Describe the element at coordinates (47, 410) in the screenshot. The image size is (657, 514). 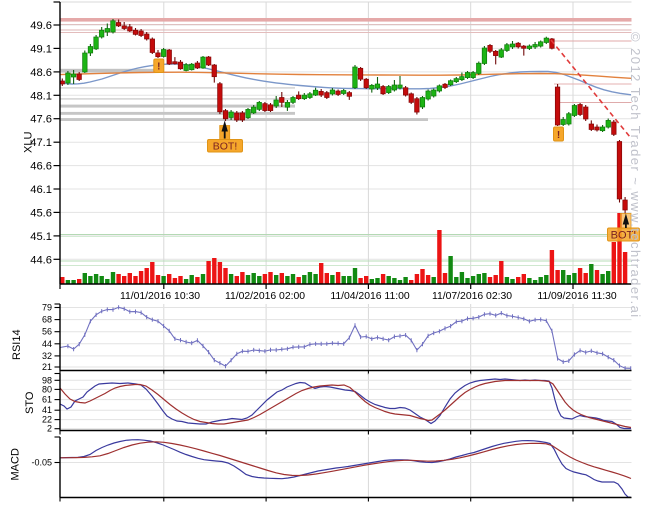
I see `svg-text: 41` at that location.